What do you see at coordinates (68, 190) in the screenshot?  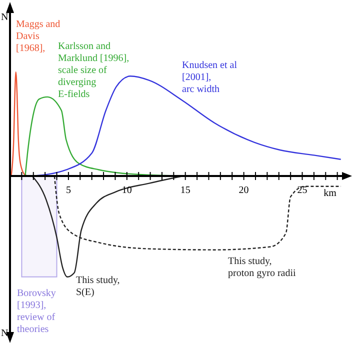 I see `x-tick-label: 5` at bounding box center [68, 190].